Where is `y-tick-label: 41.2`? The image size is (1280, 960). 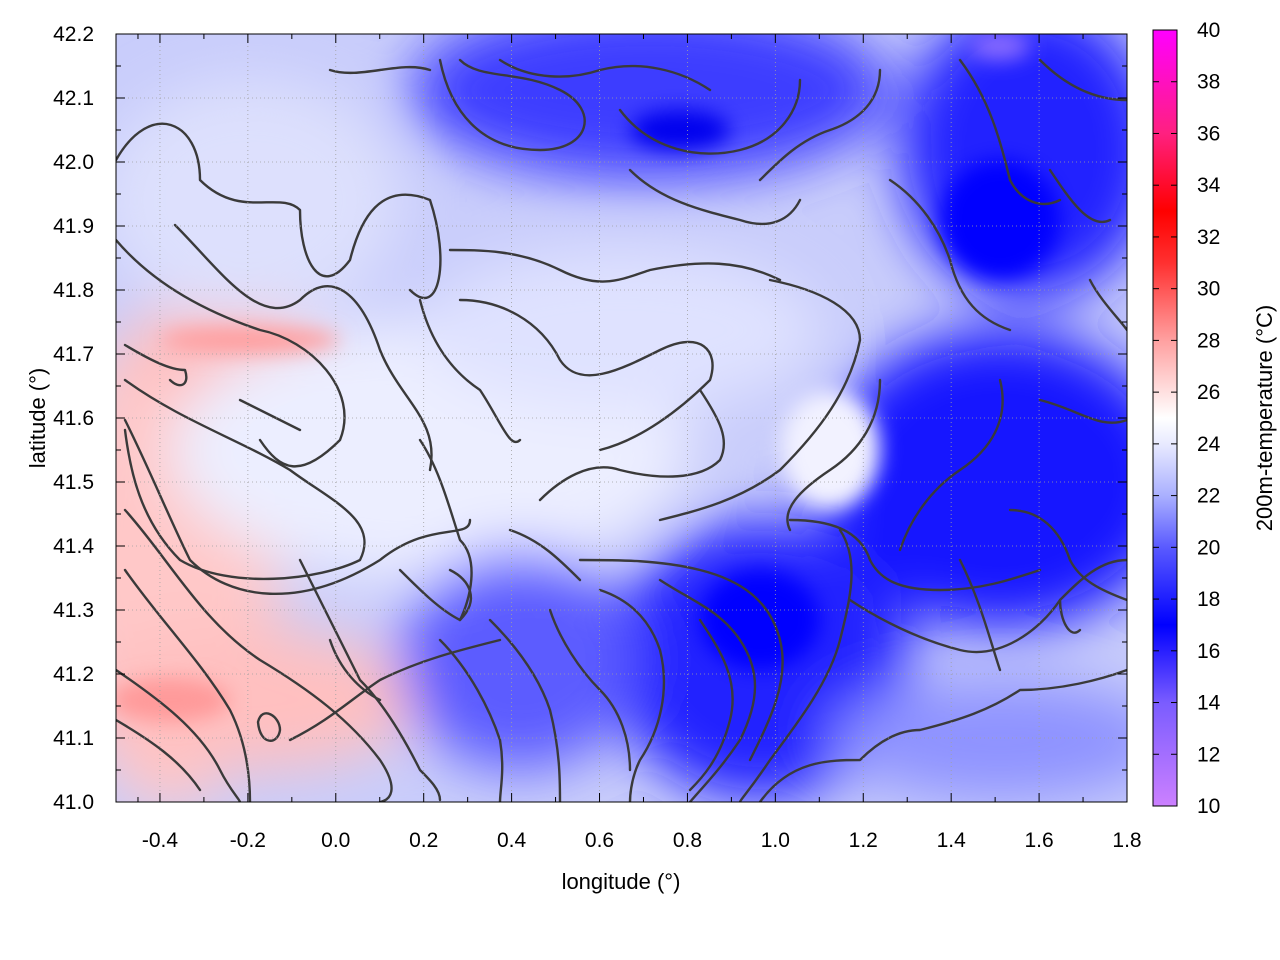 y-tick-label: 41.2 is located at coordinates (73, 674).